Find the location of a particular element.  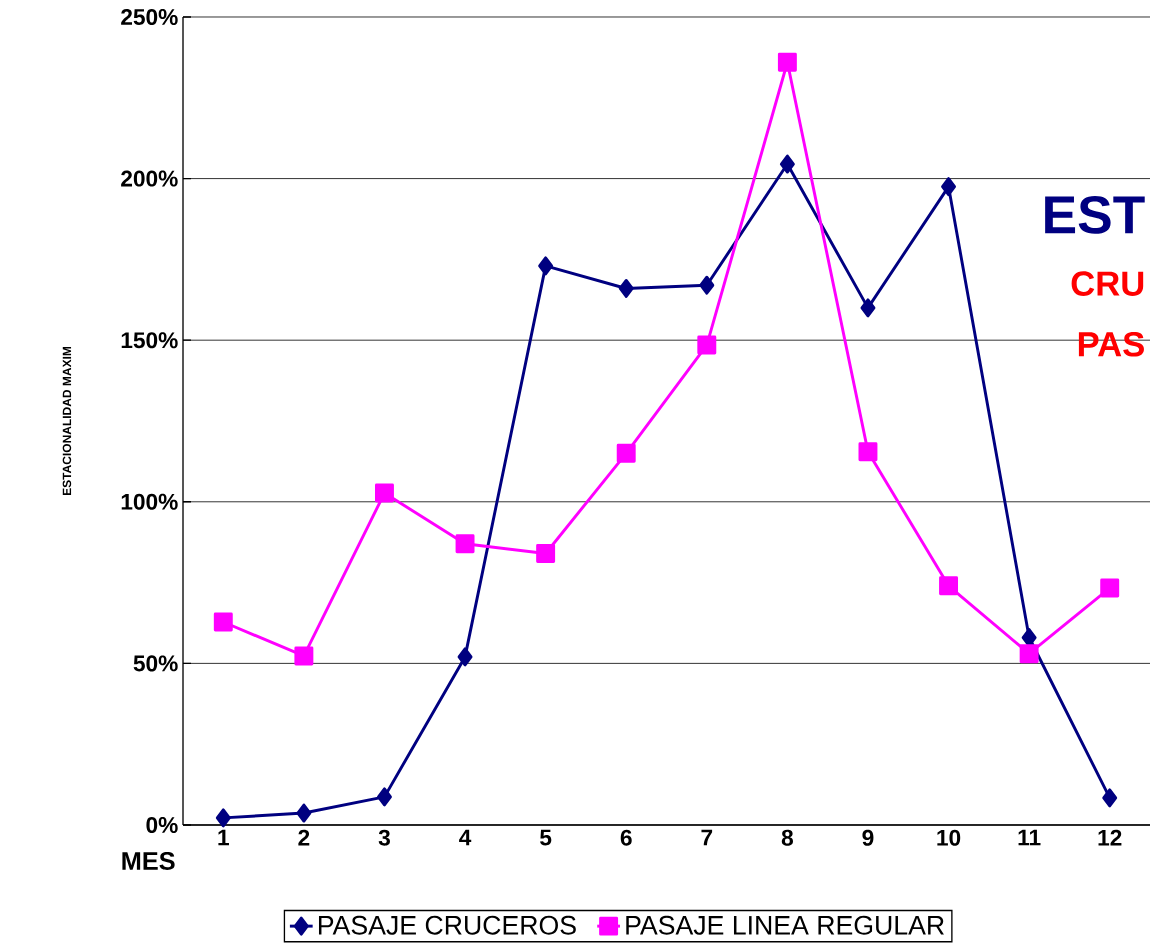

x-tick-label: 8 is located at coordinates (787, 837).